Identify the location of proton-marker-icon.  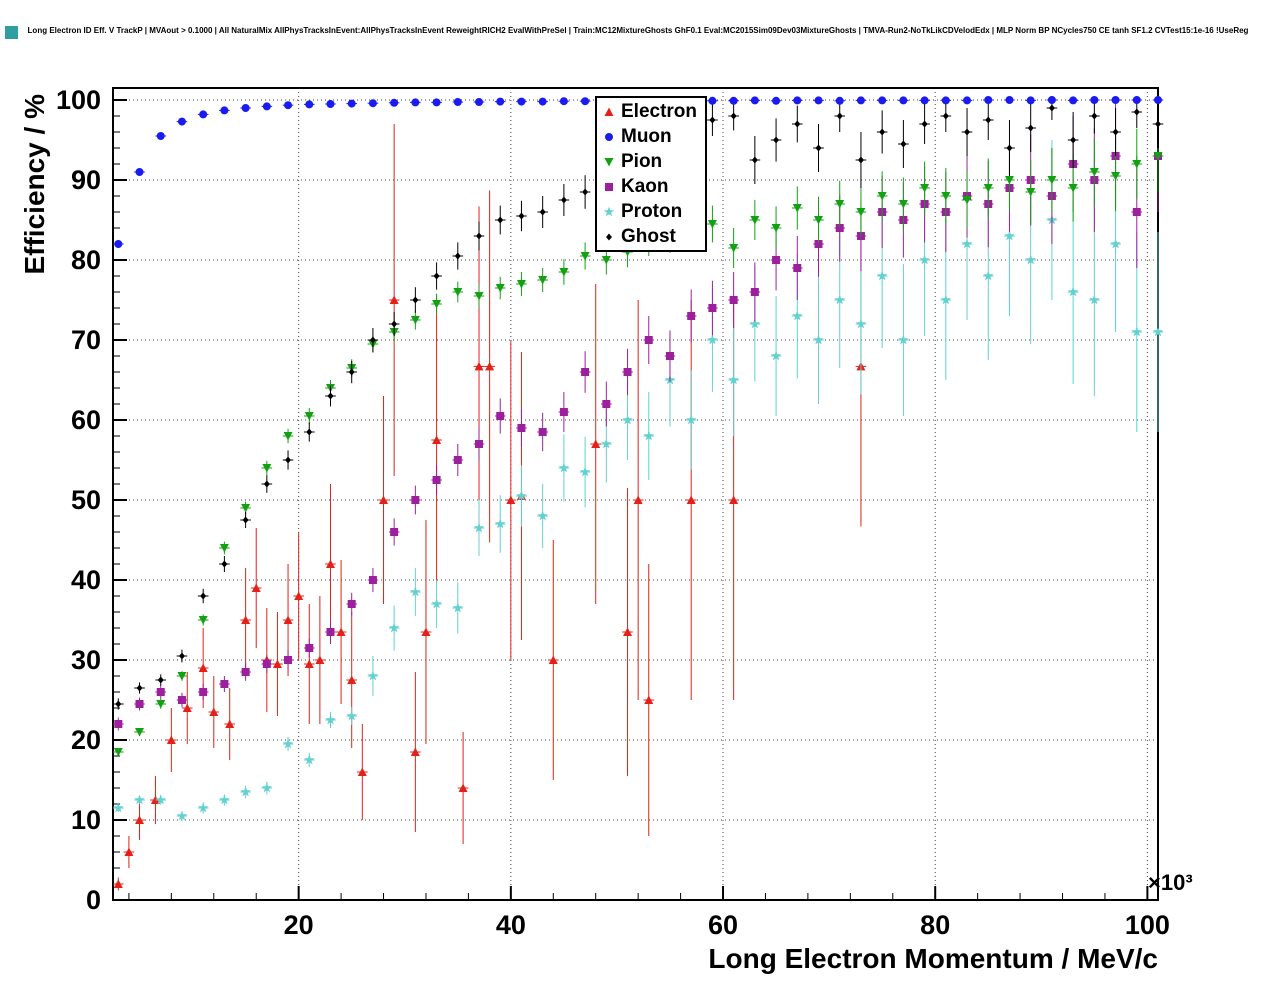
(609, 211).